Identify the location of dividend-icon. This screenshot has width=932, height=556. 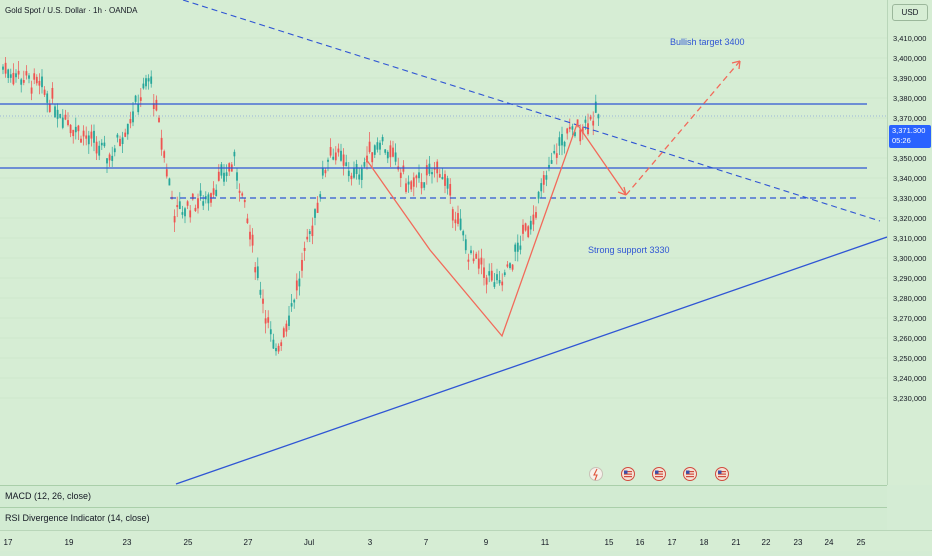
(596, 474).